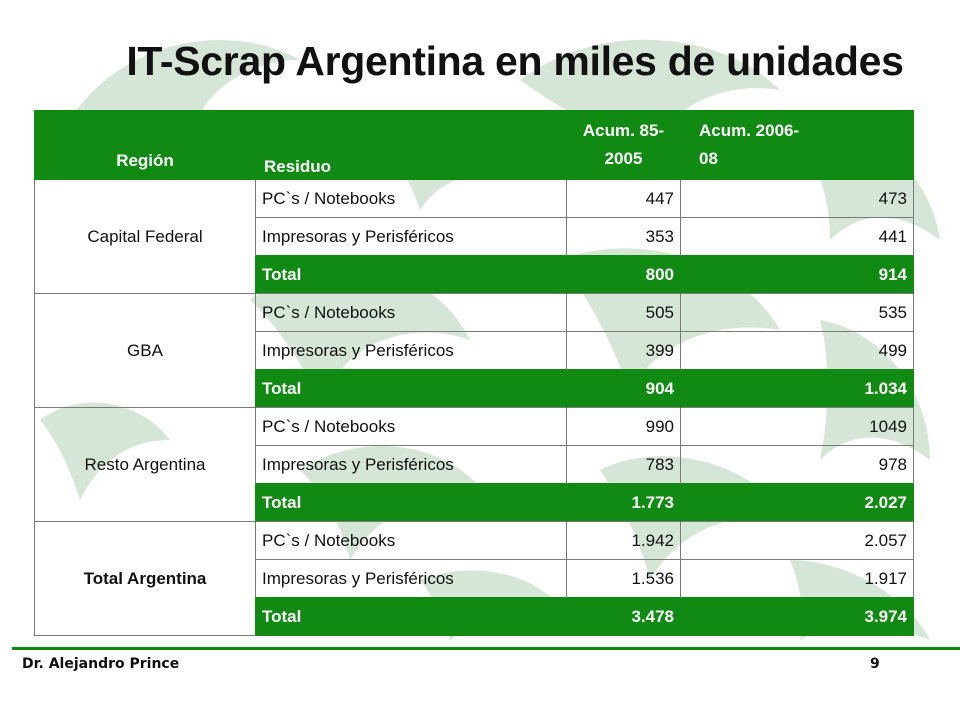  Describe the element at coordinates (101, 664) in the screenshot. I see `footer-author: Dr. Alejandro Prince` at that location.